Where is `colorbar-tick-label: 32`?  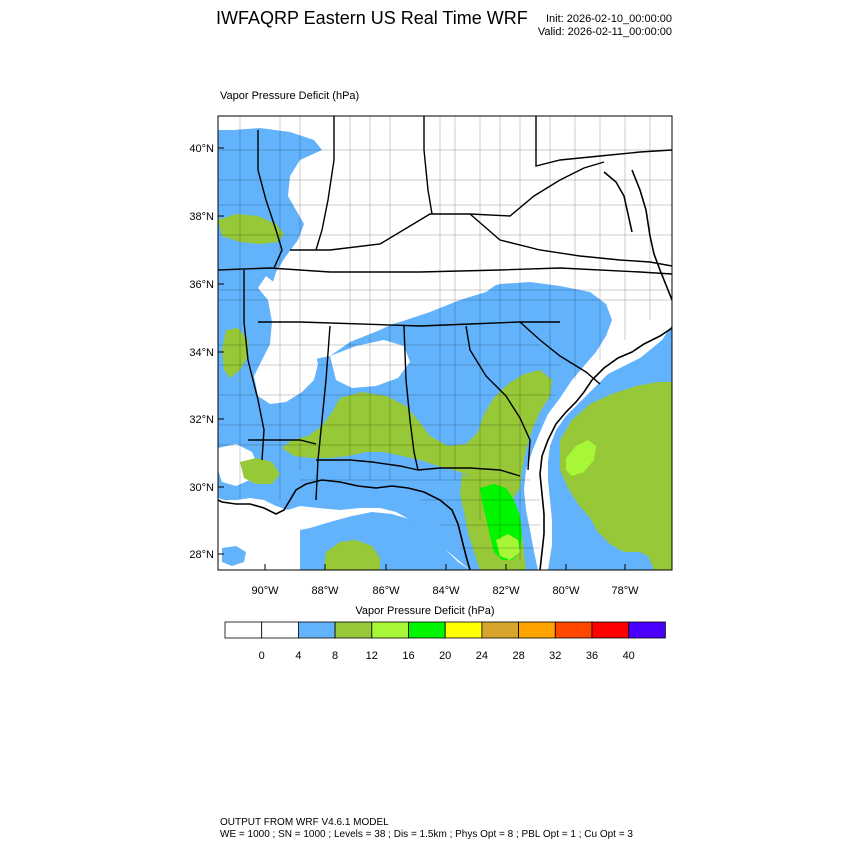
colorbar-tick-label: 32 is located at coordinates (555, 656).